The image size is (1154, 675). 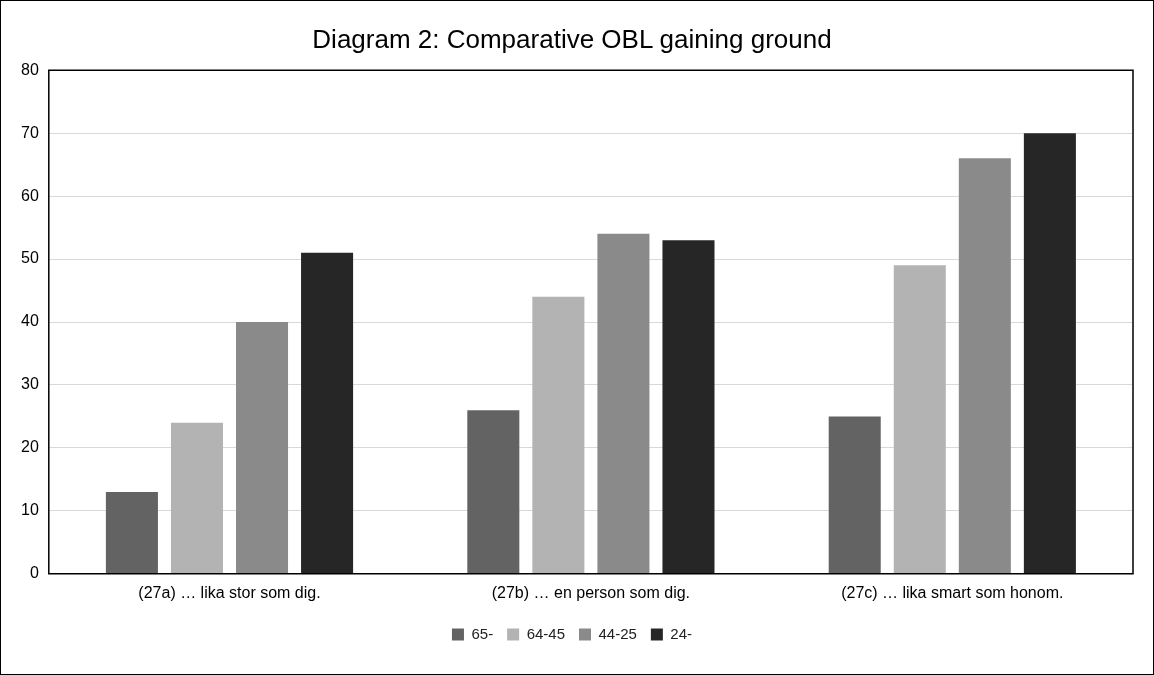 What do you see at coordinates (591, 592) in the screenshot?
I see `x-tick-label: (27b) … en person som dig.` at bounding box center [591, 592].